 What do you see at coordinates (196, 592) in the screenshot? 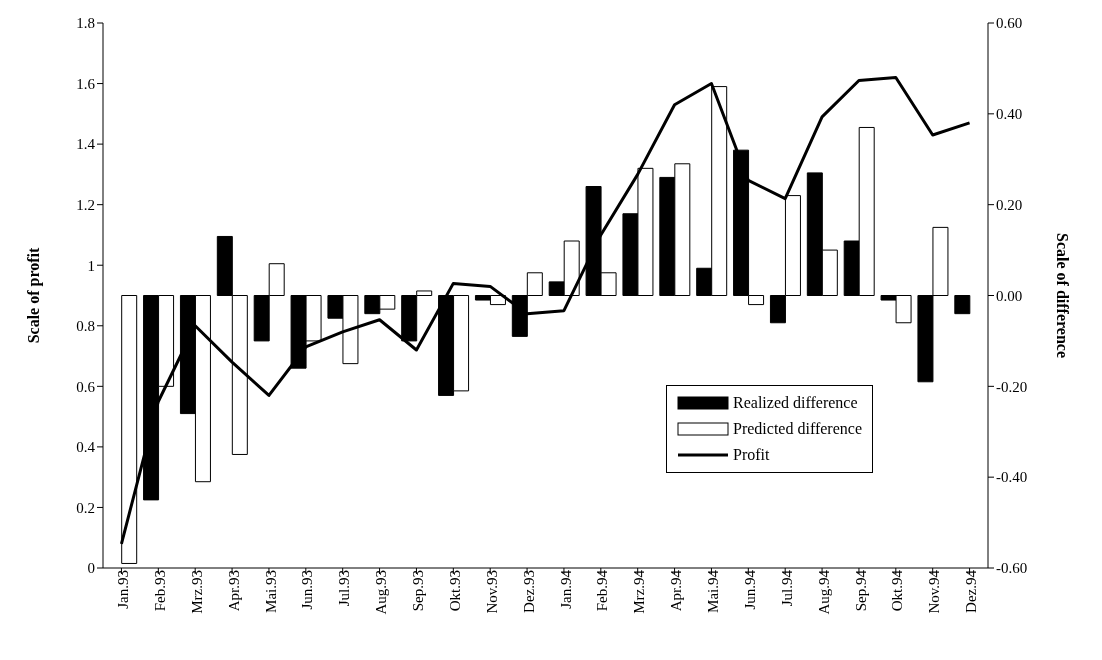
I see `x-tick-label: Mrz.93` at bounding box center [196, 592].